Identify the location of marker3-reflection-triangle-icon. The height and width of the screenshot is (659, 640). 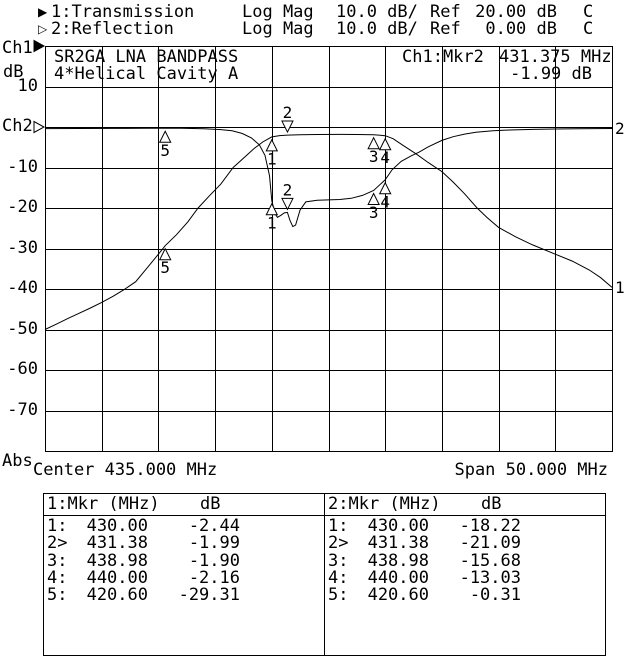
(373, 199).